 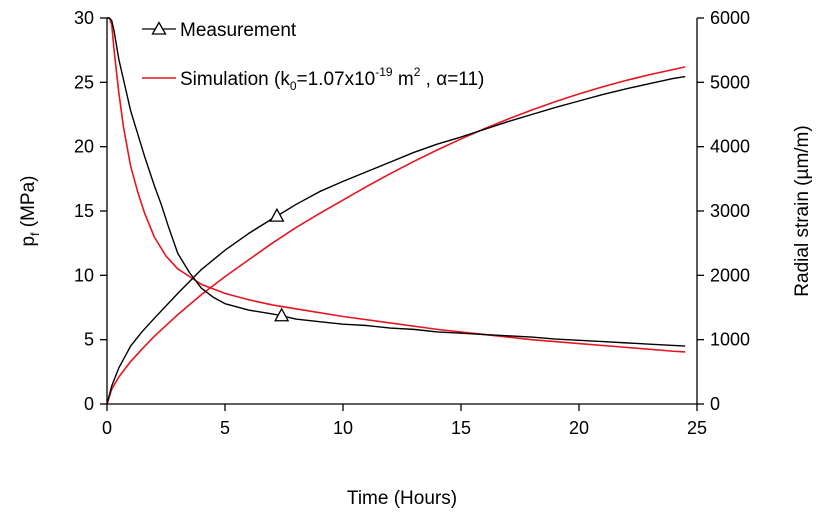 What do you see at coordinates (107, 428) in the screenshot?
I see `x-tick-label: 0` at bounding box center [107, 428].